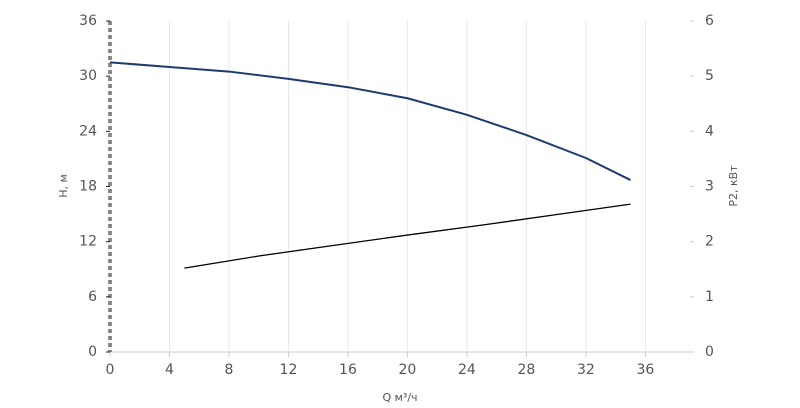 This screenshot has height=408, width=800. Describe the element at coordinates (733, 186) in the screenshot. I see `y2-axis-label: P2, кВт` at that location.